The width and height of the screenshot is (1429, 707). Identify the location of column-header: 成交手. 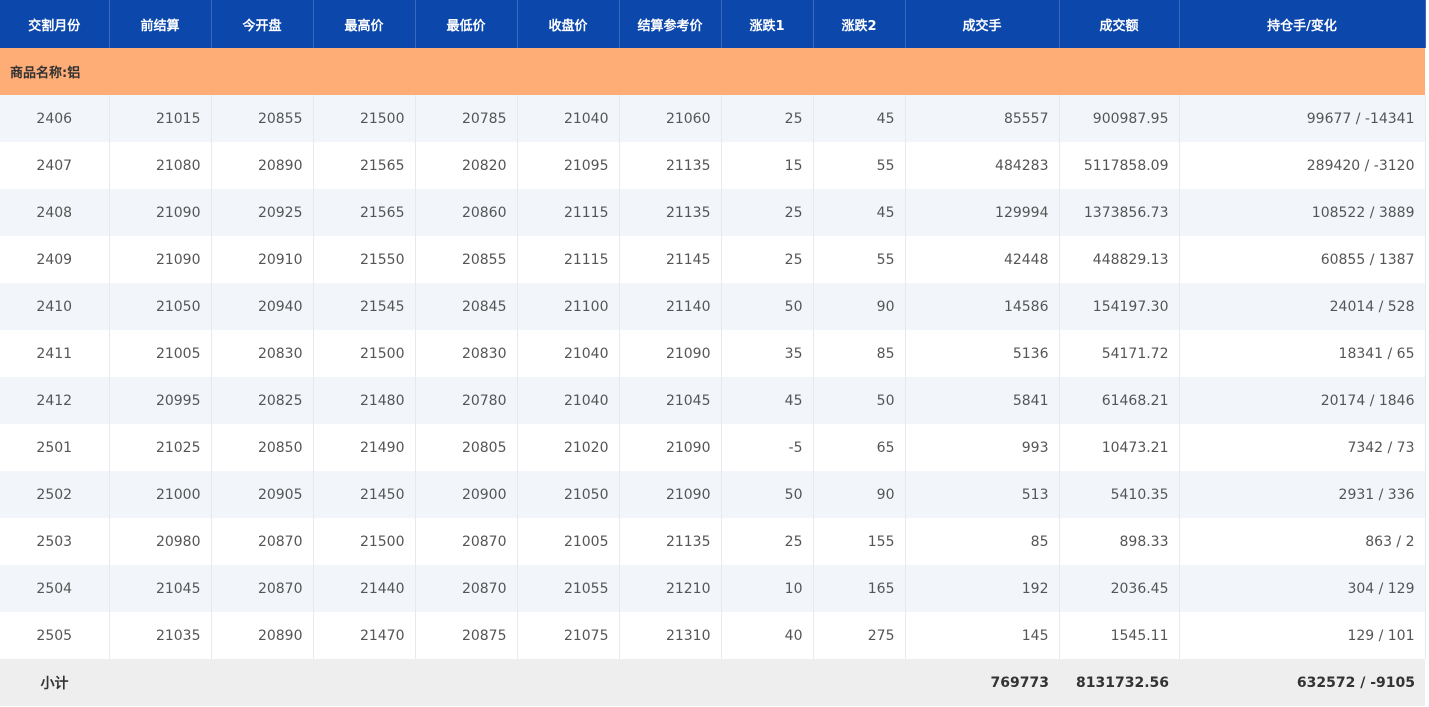
(982, 24).